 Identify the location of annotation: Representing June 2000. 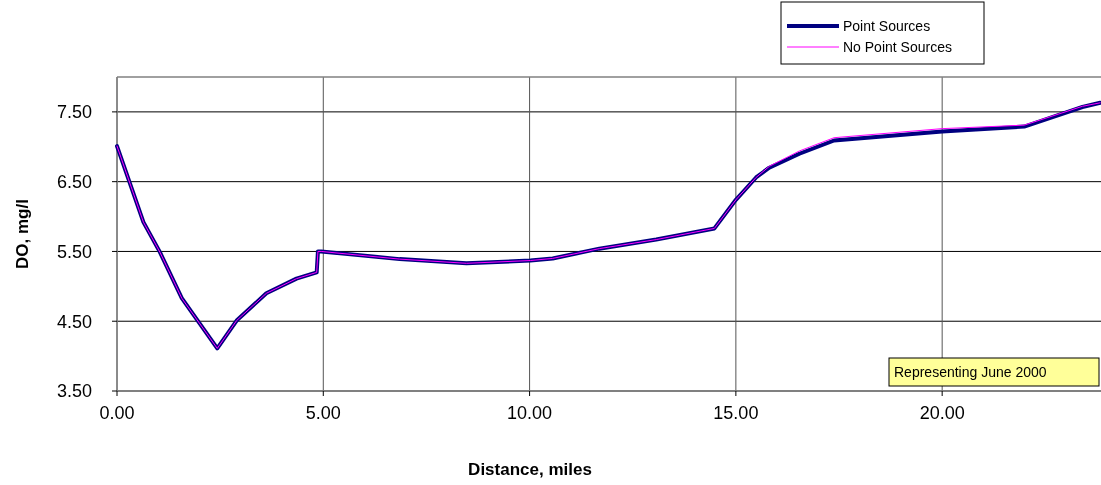
(970, 371).